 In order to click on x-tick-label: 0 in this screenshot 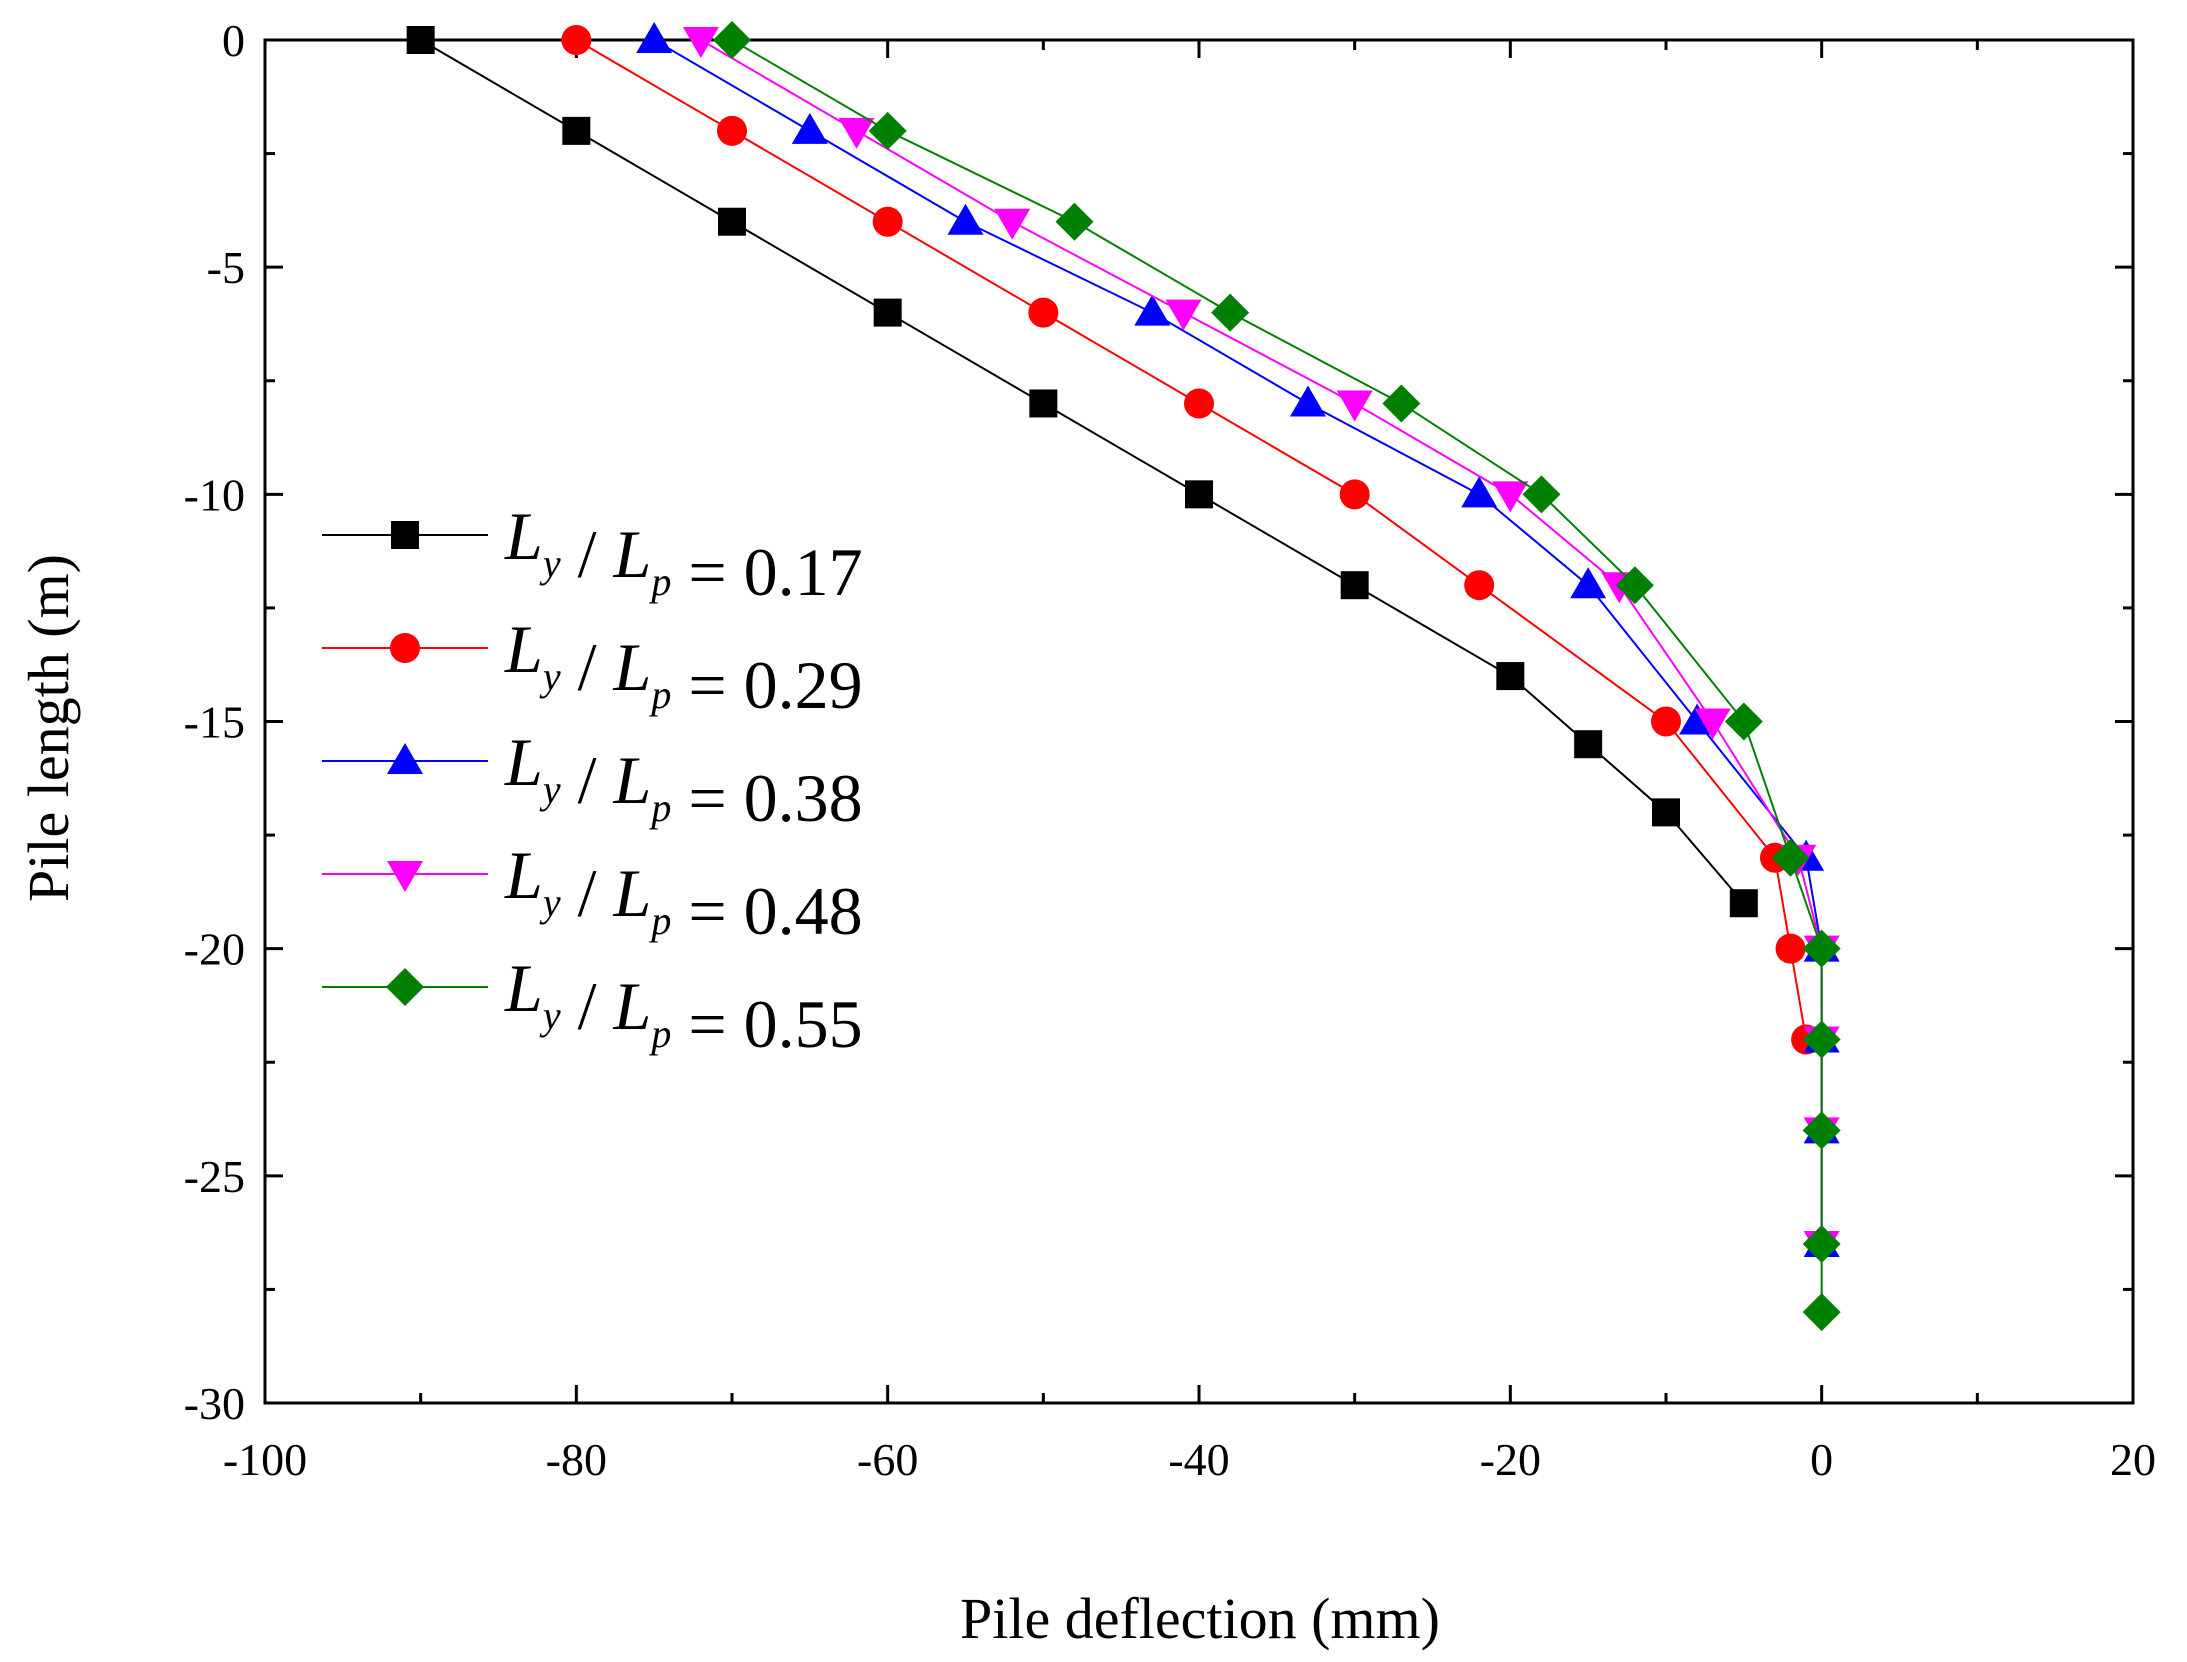, I will do `click(1821, 1459)`.